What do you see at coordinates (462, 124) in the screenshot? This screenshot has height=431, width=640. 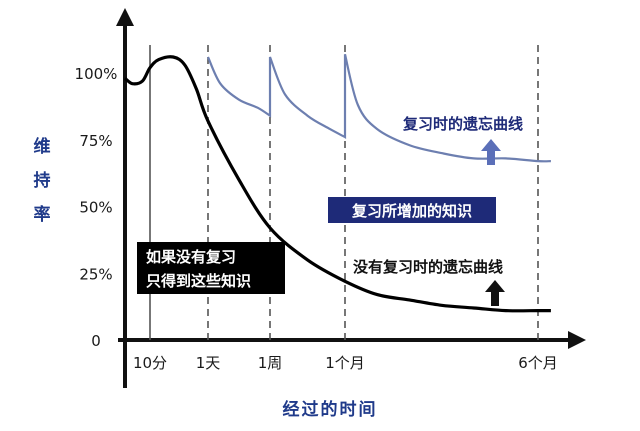 I see `review-curve-label: 复习时的遗忘曲线` at bounding box center [462, 124].